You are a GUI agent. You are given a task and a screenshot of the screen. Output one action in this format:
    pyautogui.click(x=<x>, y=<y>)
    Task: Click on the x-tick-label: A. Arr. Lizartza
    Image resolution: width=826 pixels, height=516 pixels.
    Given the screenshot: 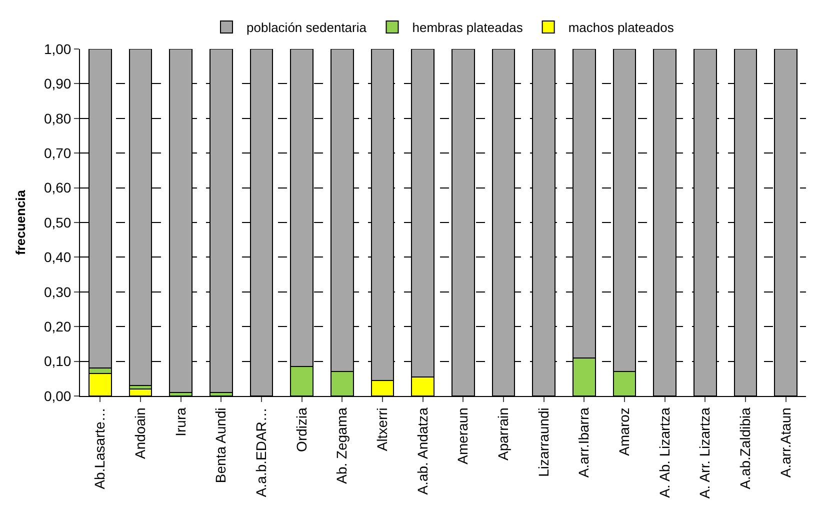 What is the action you would take?
    pyautogui.click(x=704, y=453)
    